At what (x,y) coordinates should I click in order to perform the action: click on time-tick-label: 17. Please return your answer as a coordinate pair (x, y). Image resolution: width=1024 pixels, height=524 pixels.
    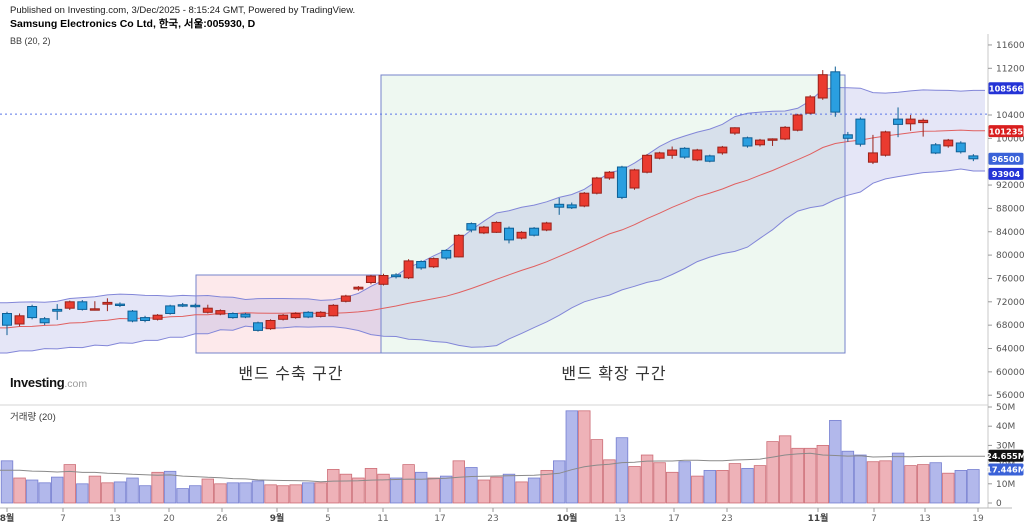
    Looking at the image, I should click on (439, 519).